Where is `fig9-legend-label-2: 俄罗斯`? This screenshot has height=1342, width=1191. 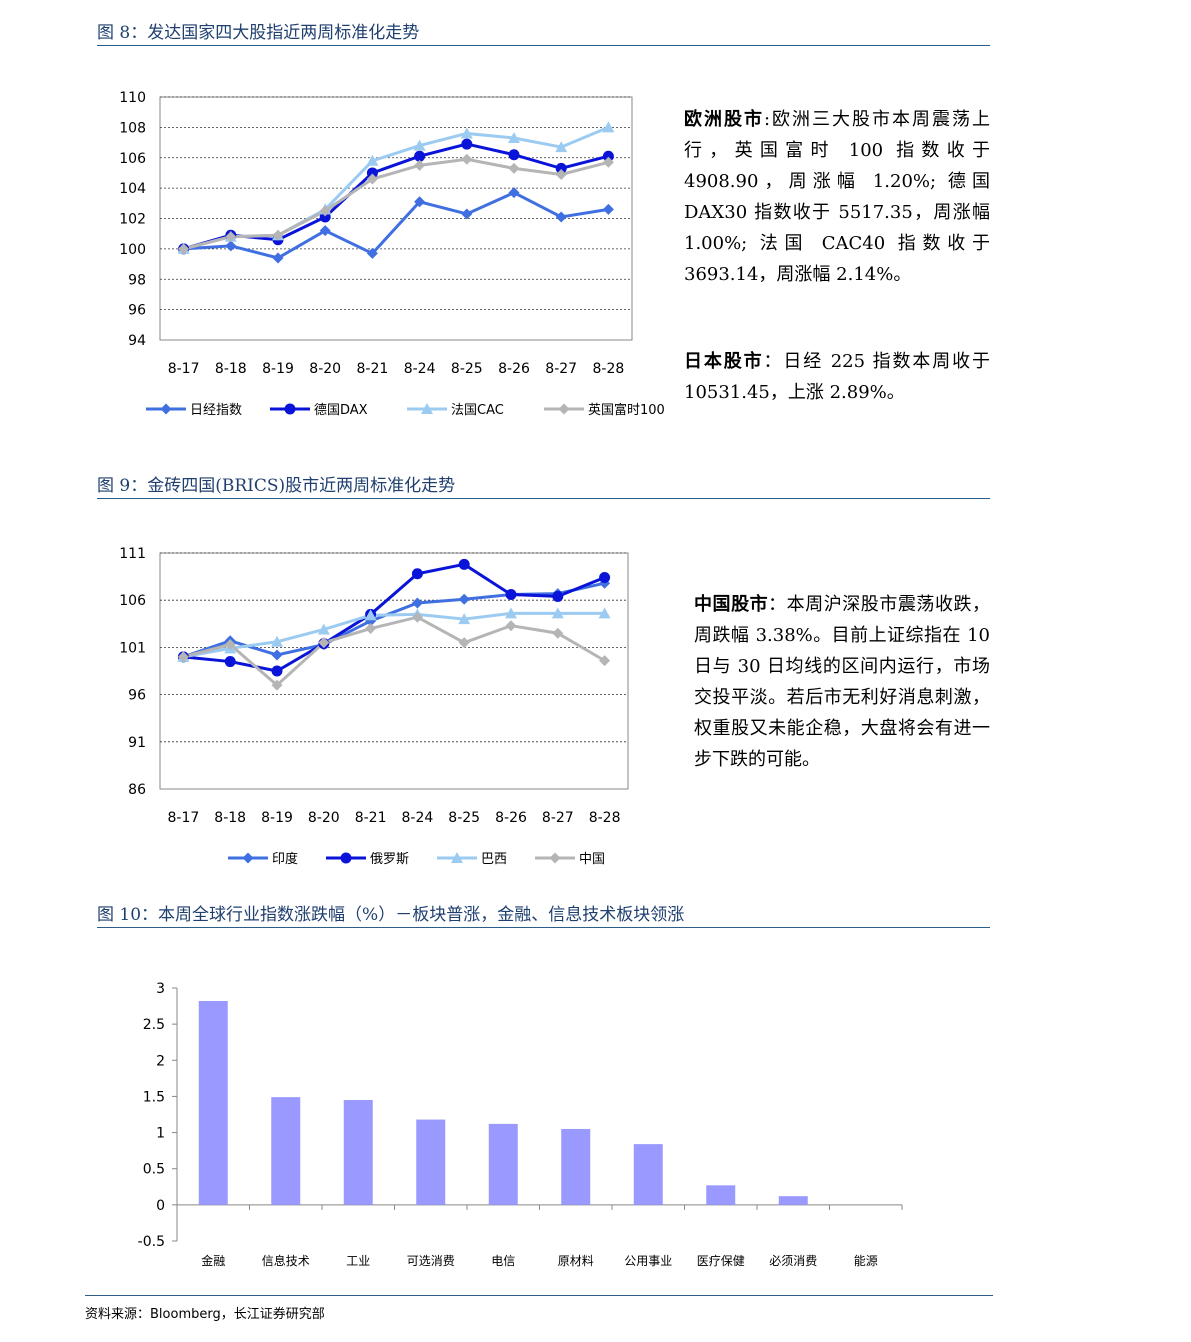 fig9-legend-label-2: 俄罗斯 is located at coordinates (389, 859).